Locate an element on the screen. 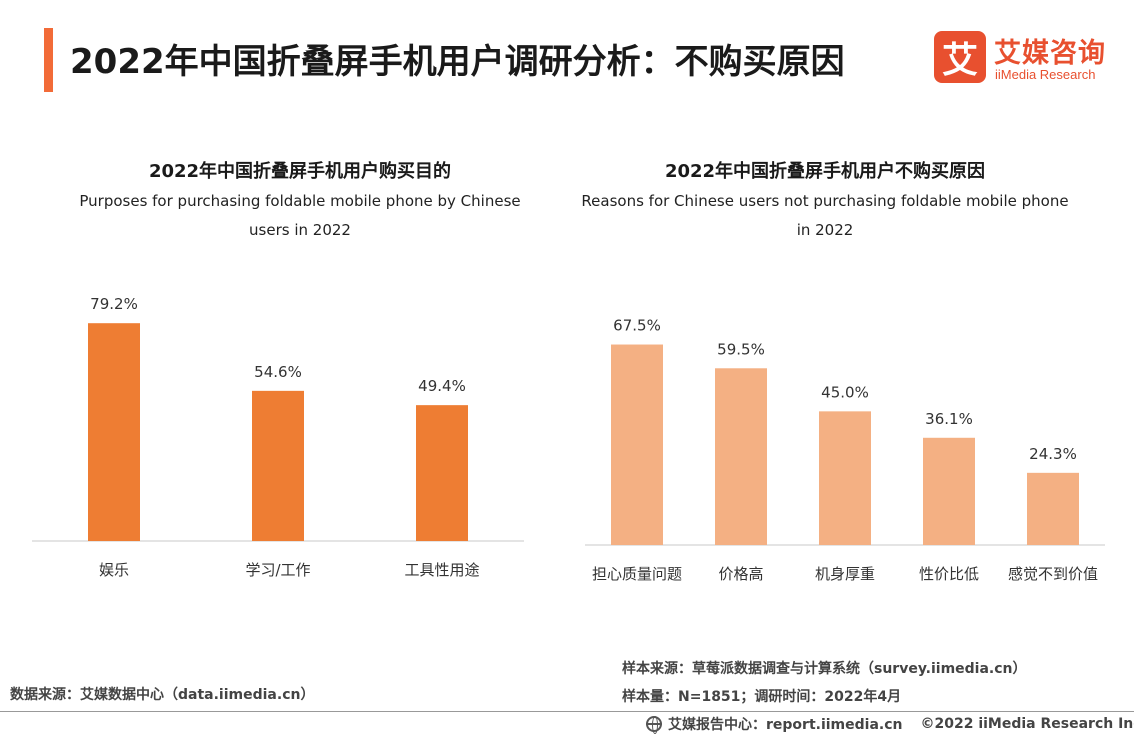 Image resolution: width=1134 pixels, height=737 pixels. data-source-note: 数据来源：艾媒数据中心（data.iimedia.cn） is located at coordinates (162, 695).